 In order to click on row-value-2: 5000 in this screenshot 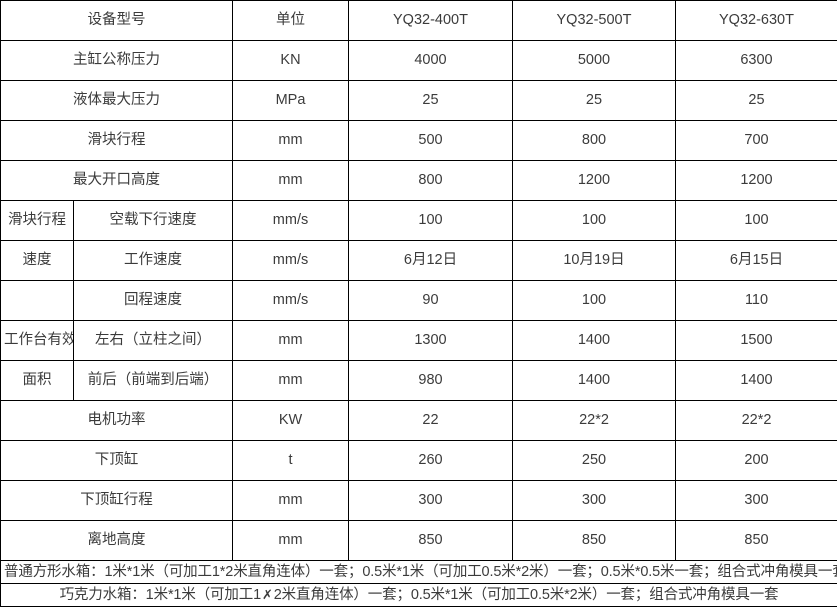, I will do `click(594, 60)`.